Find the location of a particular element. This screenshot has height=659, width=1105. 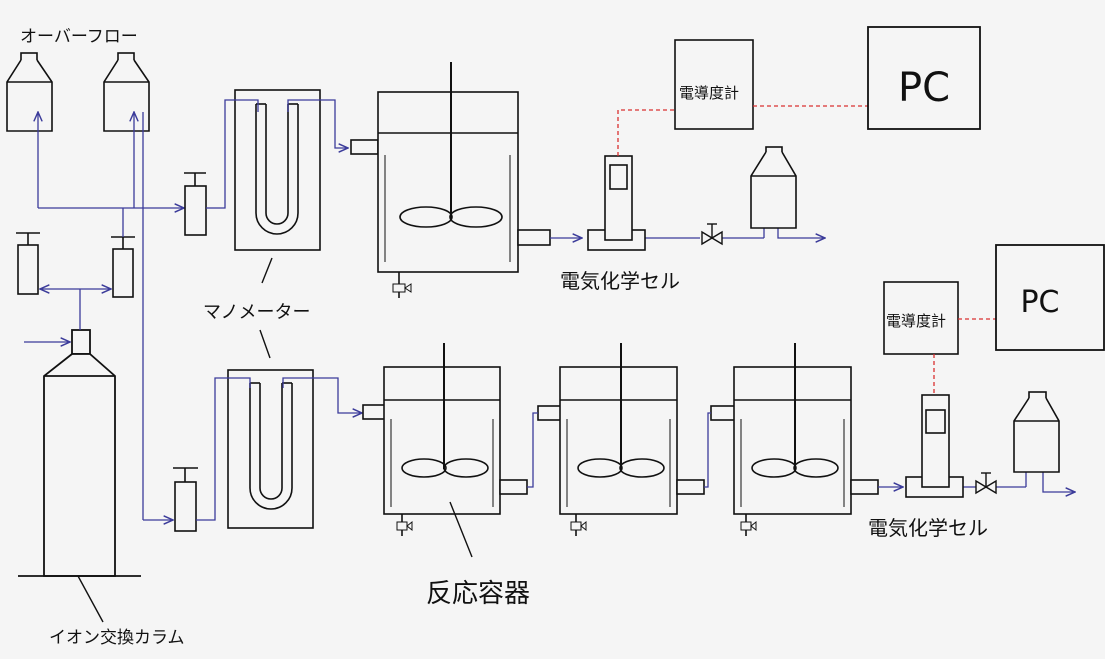

pipe-bottom-manometer is located at coordinates (279, 449).